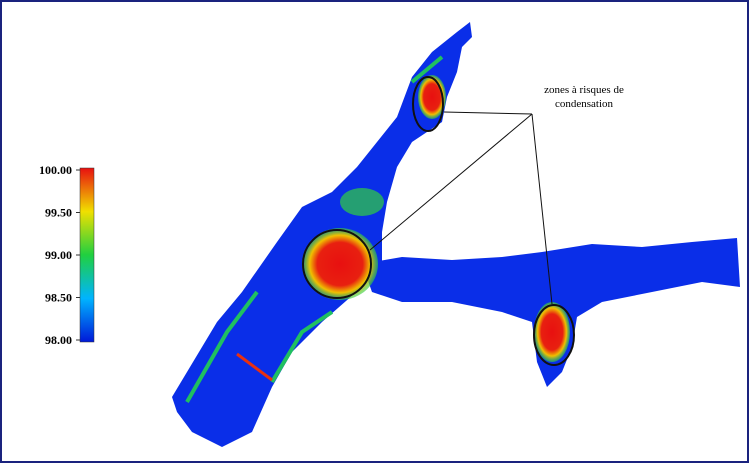 This screenshot has height=463, width=749. I want to click on annotation-line: zones à risques de, so click(584, 90).